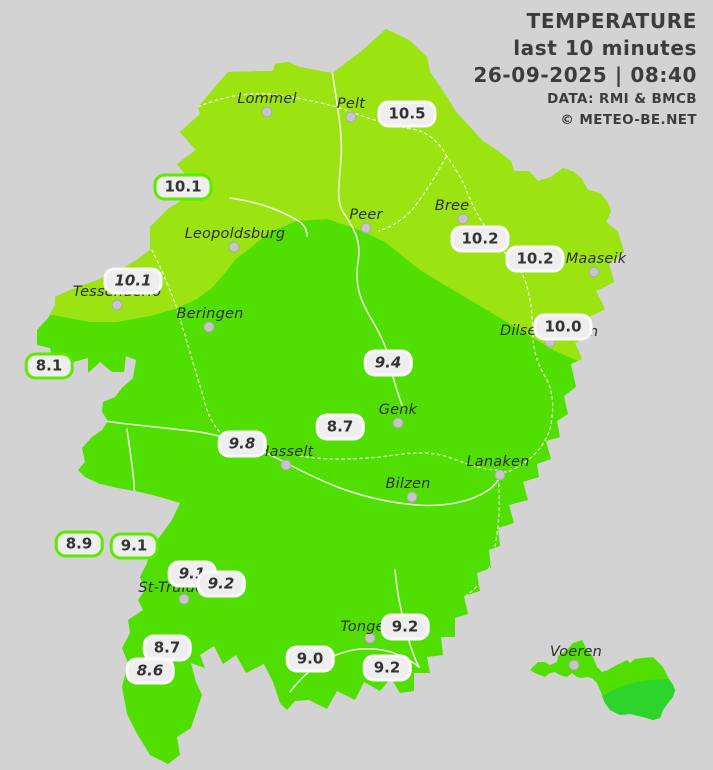  I want to click on page-subtitle: last 10 minutes, so click(605, 48).